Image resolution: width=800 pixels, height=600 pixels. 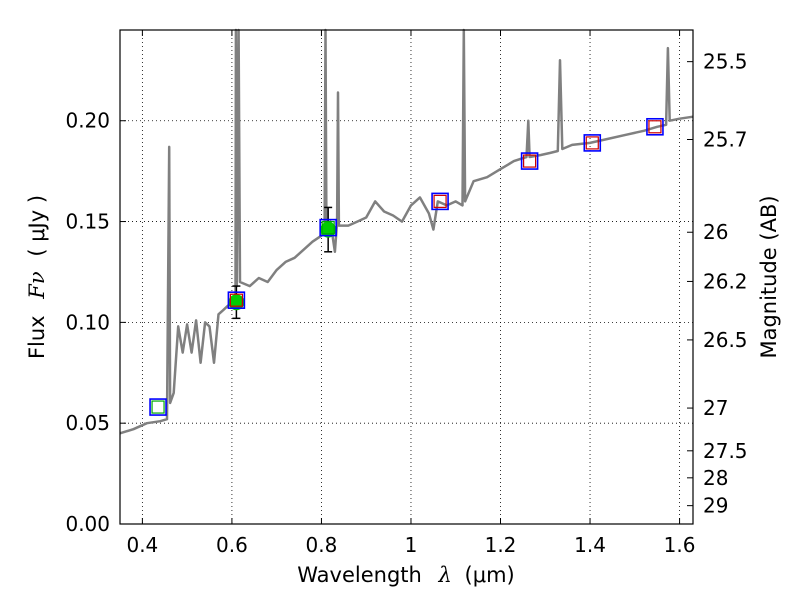 What do you see at coordinates (322, 545) in the screenshot?
I see `x-tick-label: 0.8` at bounding box center [322, 545].